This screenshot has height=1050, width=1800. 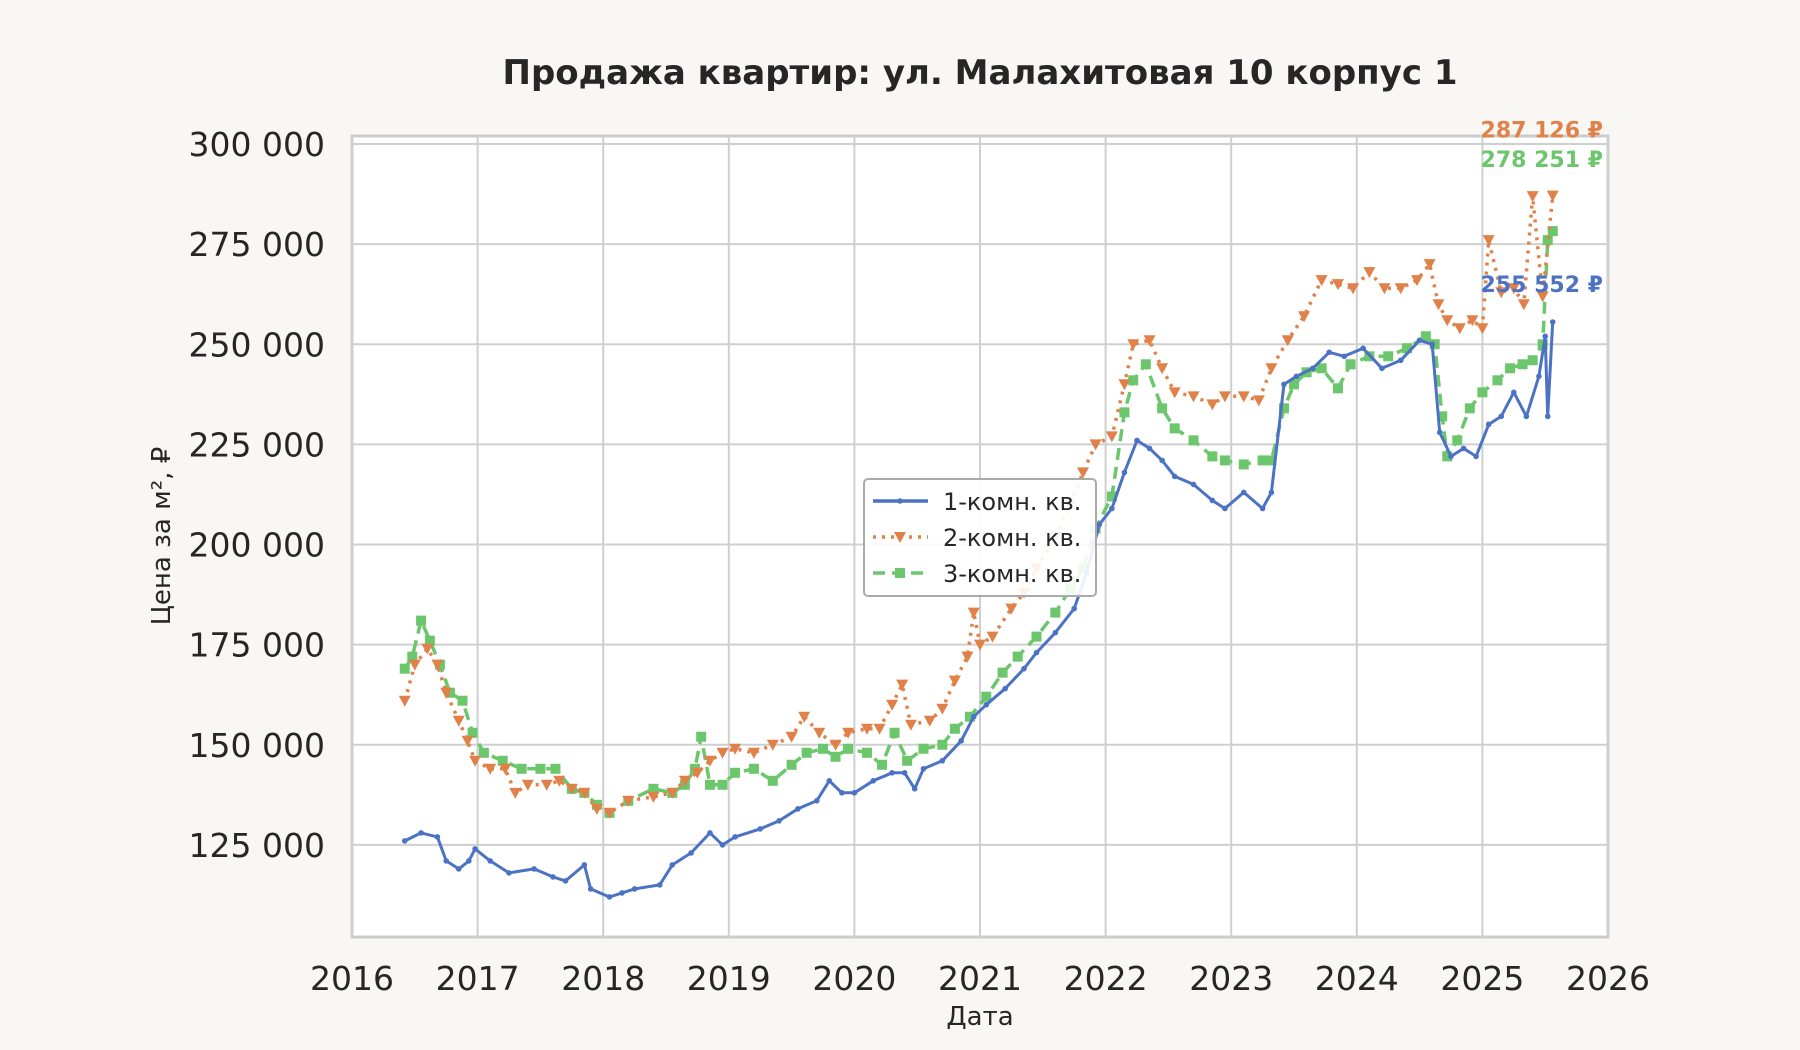 I want to click on legend-item: 2-комн. кв., so click(x=977, y=538).